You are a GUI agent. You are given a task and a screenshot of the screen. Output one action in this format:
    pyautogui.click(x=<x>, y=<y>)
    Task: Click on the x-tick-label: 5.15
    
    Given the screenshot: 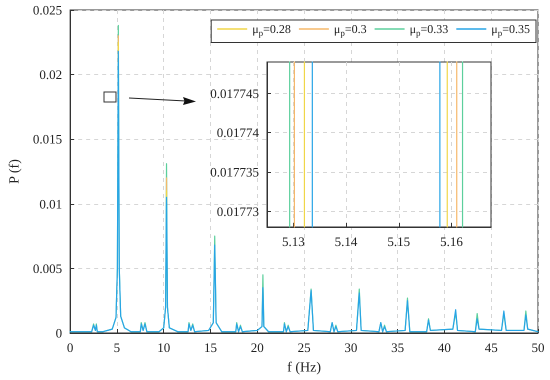 What is the action you would take?
    pyautogui.click(x=398, y=241)
    